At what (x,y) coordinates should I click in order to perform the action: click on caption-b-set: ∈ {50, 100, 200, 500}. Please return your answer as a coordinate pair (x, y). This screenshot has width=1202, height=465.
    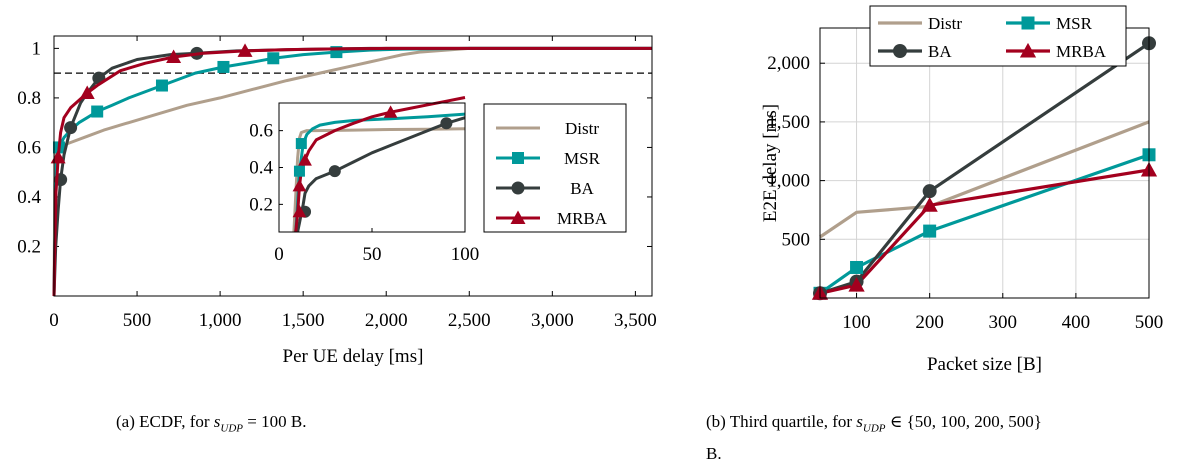
    Looking at the image, I should click on (963, 421).